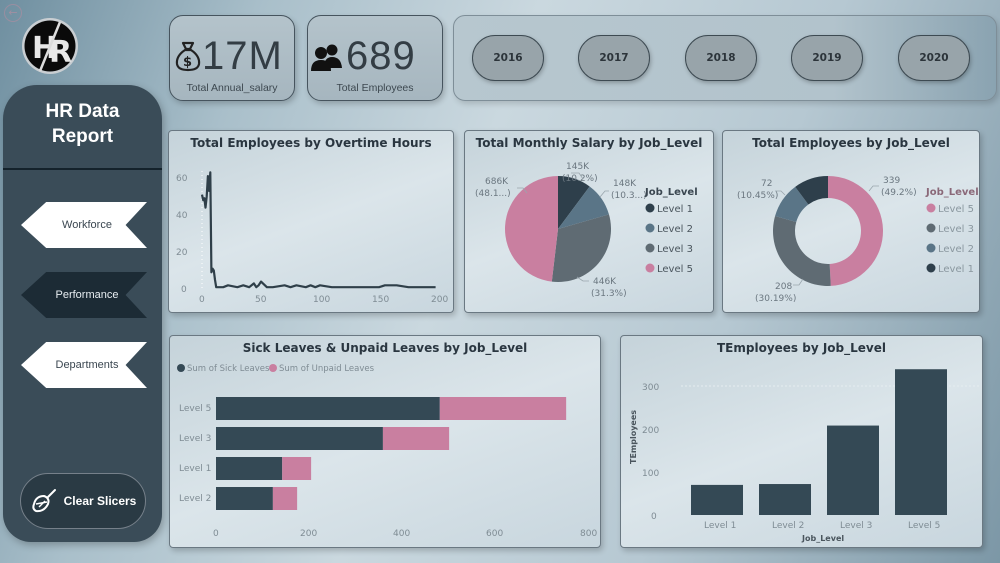 Image resolution: width=1000 pixels, height=563 pixels. I want to click on year-2020-button: 2020, so click(934, 58).